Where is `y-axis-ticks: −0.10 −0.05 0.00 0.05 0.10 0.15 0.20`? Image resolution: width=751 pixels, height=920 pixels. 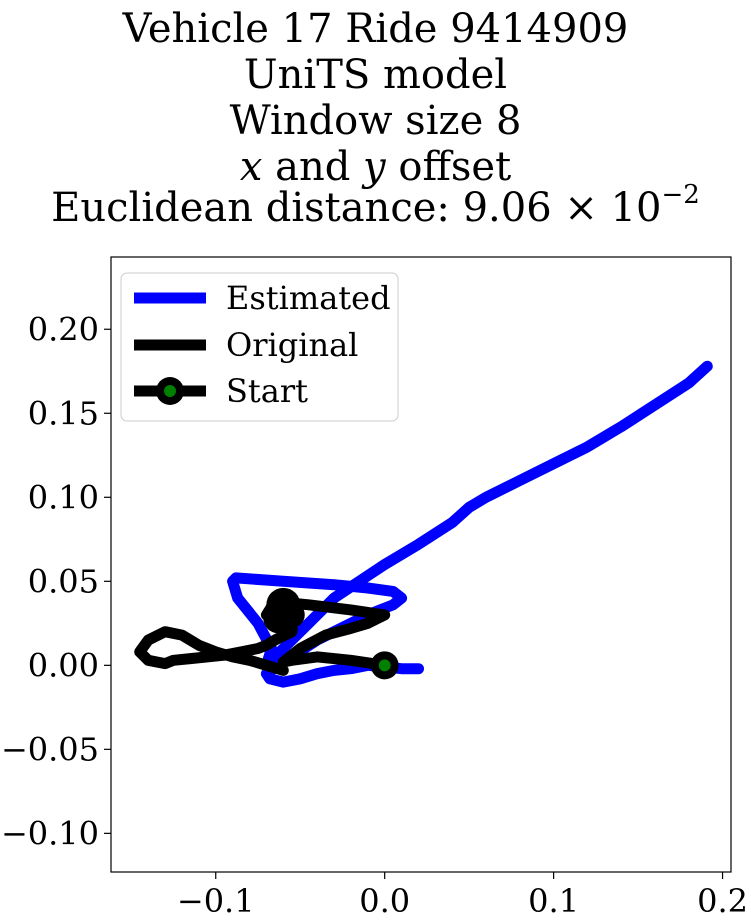
y-axis-ticks: −0.10 −0.05 0.00 0.05 0.10 0.15 0.20 is located at coordinates (56, 581).